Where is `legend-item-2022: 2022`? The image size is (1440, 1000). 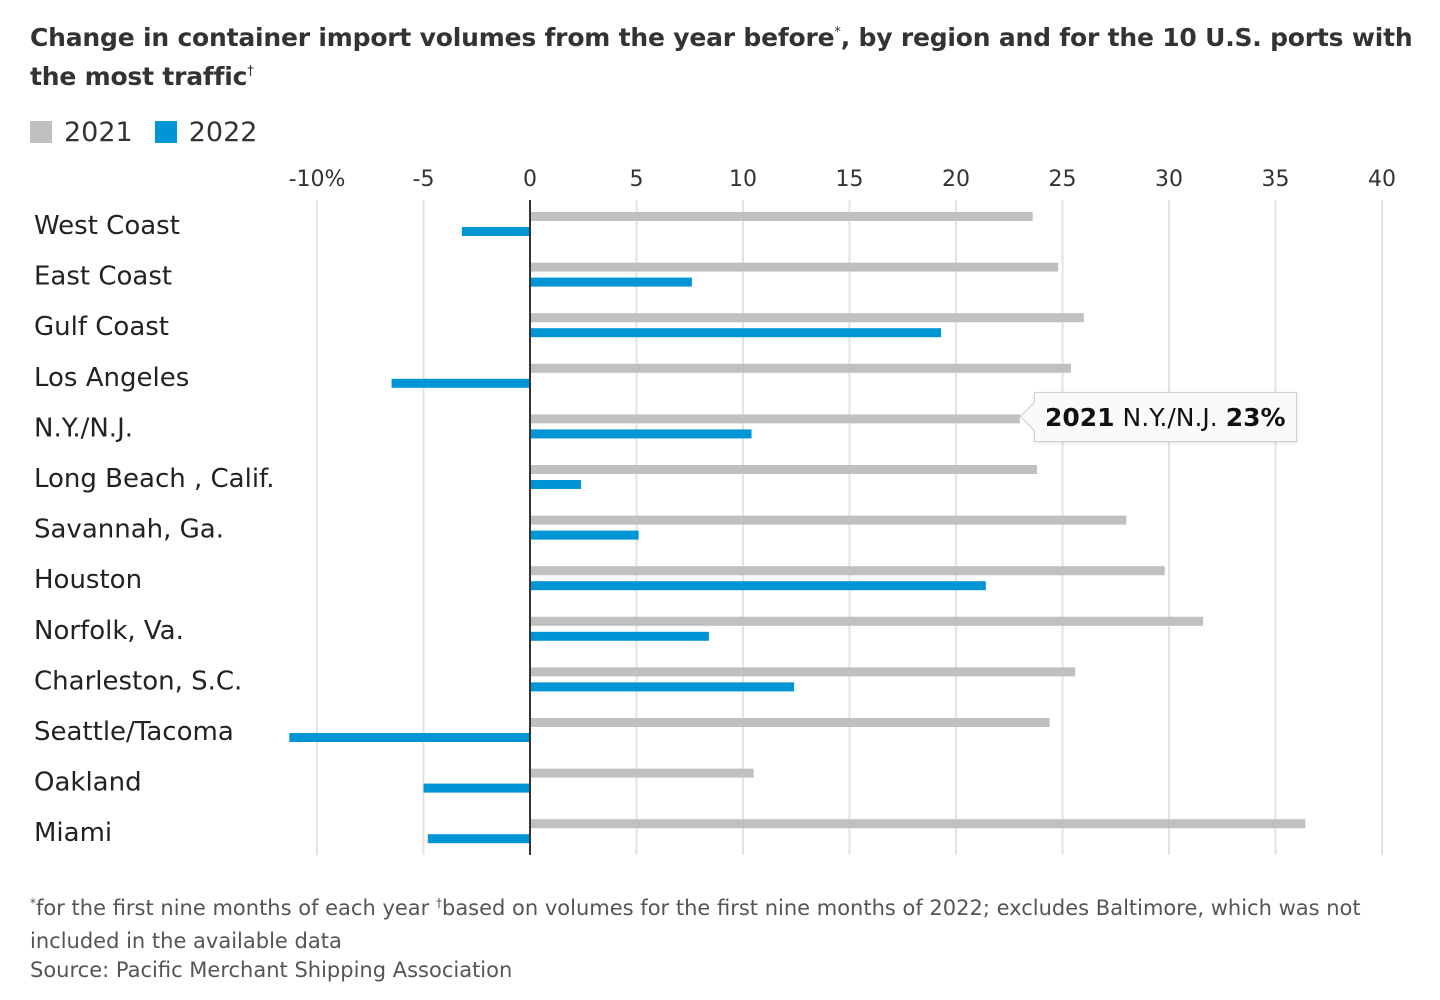
legend-item-2022: 2022 is located at coordinates (206, 132).